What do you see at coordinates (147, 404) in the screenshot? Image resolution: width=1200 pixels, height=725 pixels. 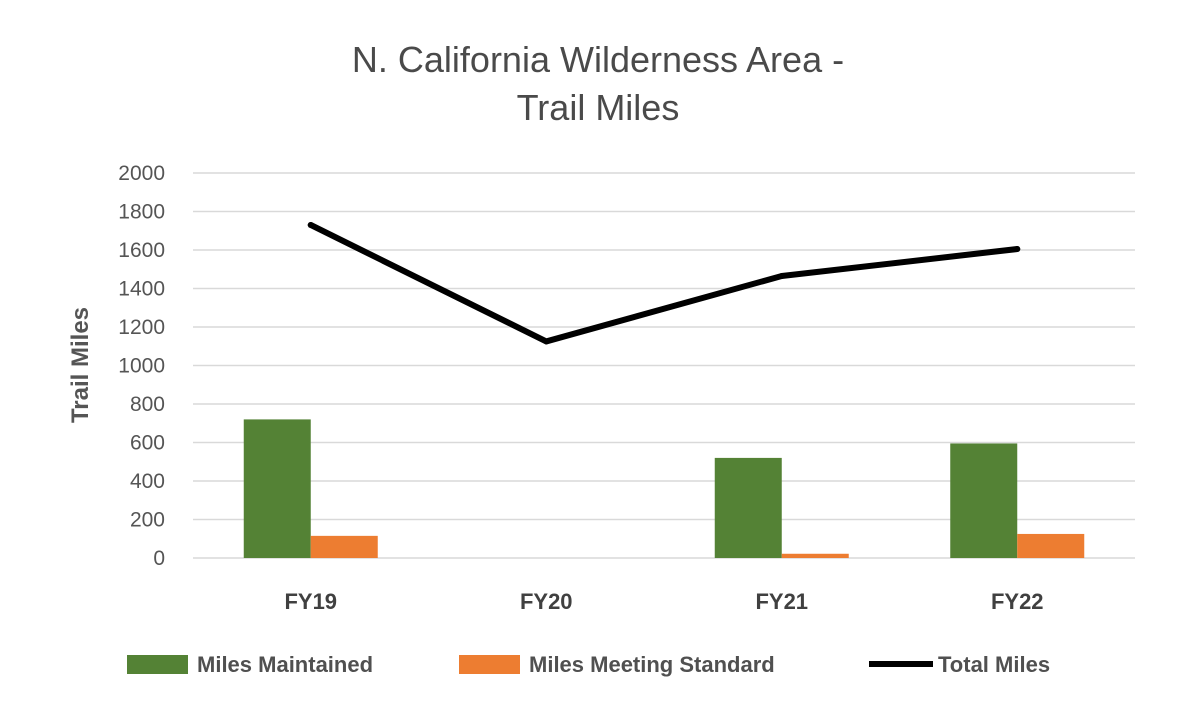 I see `y-tick-label: 800` at bounding box center [147, 404].